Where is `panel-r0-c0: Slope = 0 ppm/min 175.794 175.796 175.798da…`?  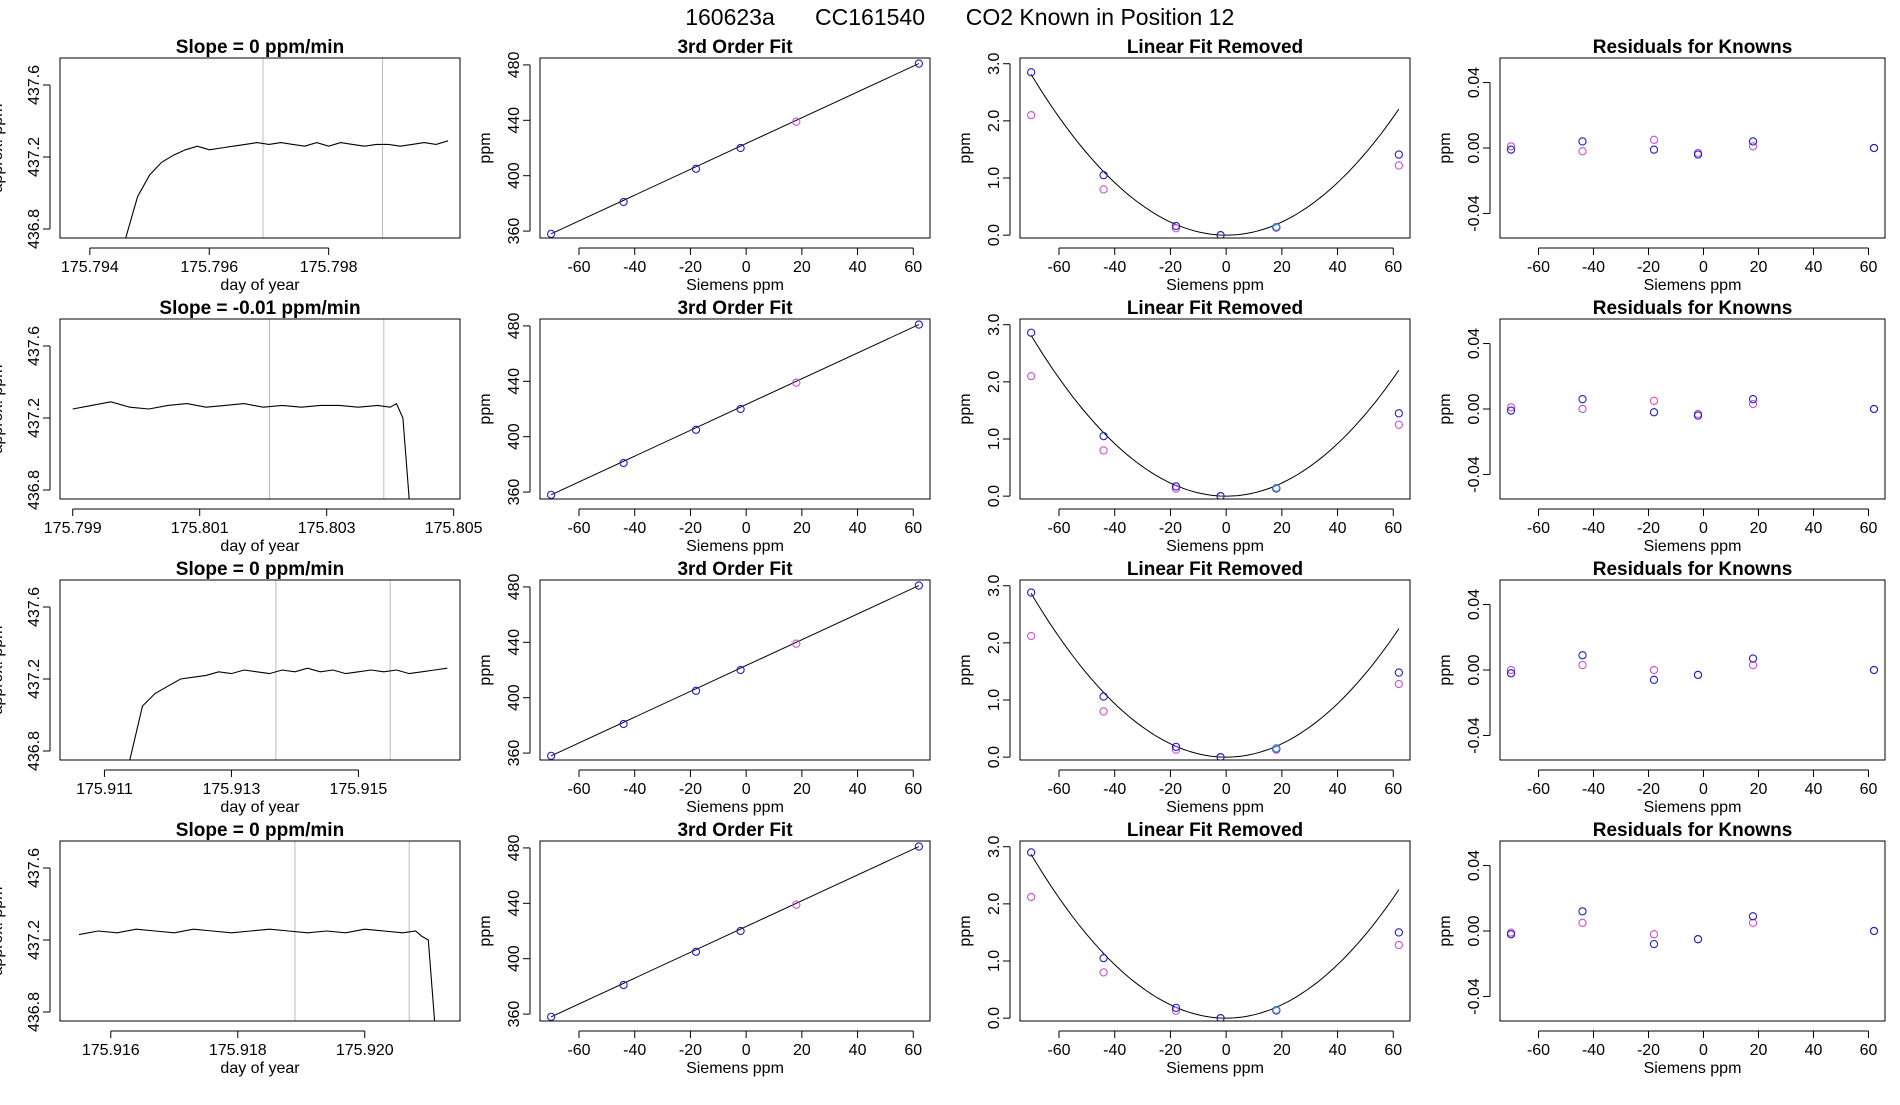
panel-r0-c0: Slope = 0 ppm/min 175.794 175.796 175.798da… is located at coordinates (230, 165).